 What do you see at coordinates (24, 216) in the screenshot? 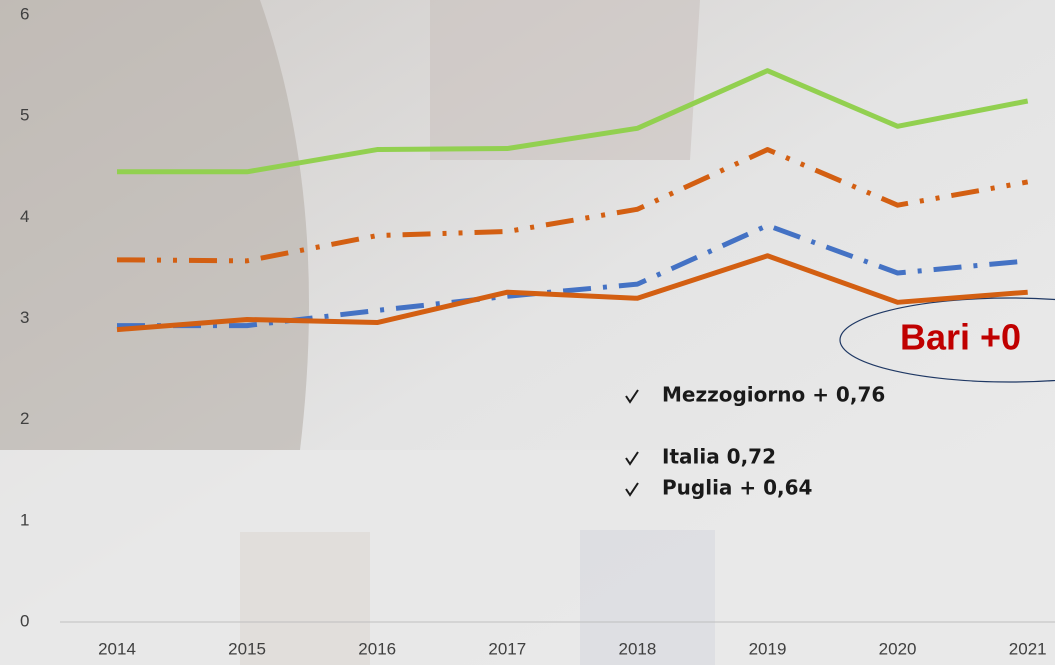
I see `y-tick-label: 4` at bounding box center [24, 216].